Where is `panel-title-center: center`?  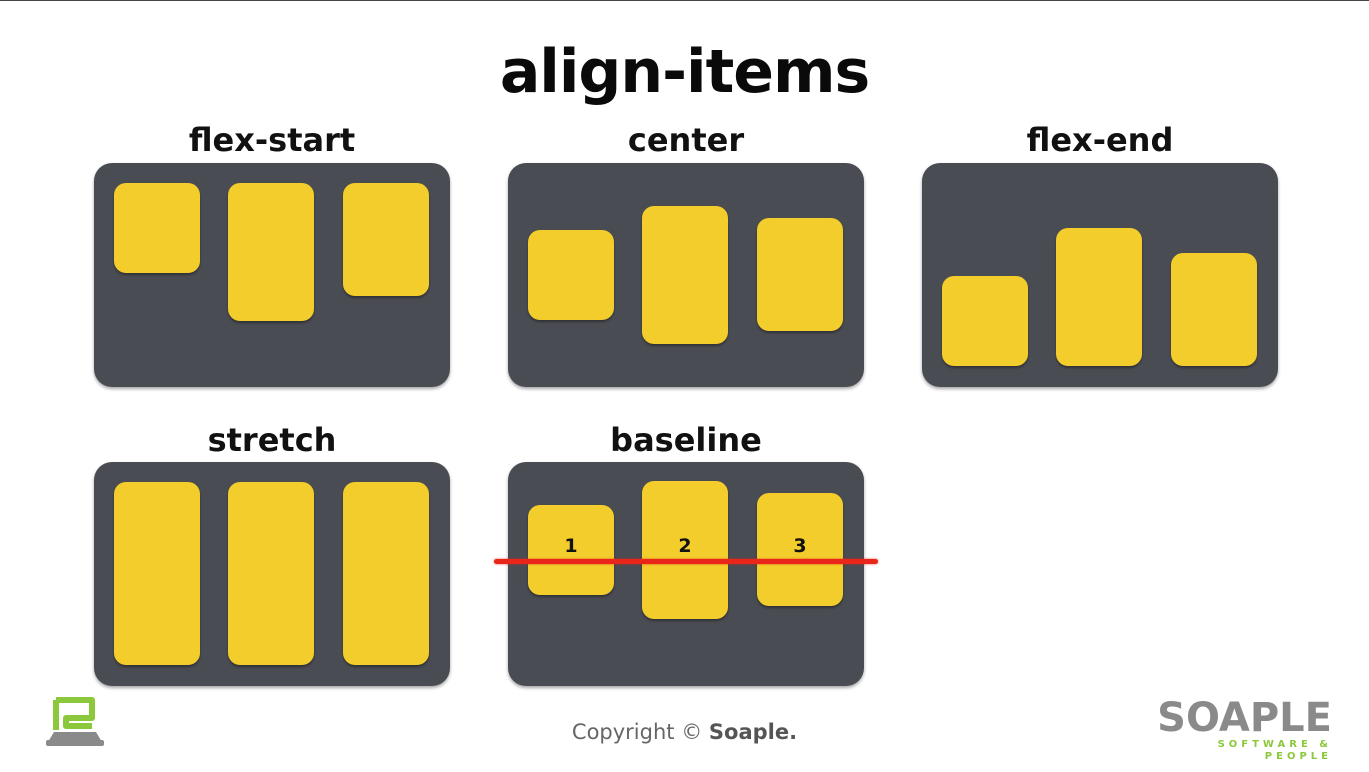 panel-title-center: center is located at coordinates (686, 140).